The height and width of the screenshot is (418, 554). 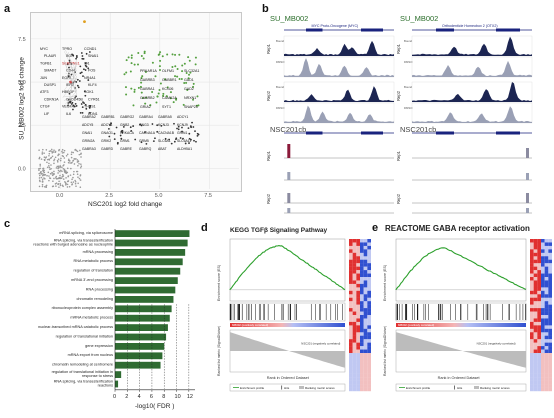 What do you see at coordinates (91, 318) in the screenshot?
I see `category-label: mRNA metabolic process` at bounding box center [91, 318].